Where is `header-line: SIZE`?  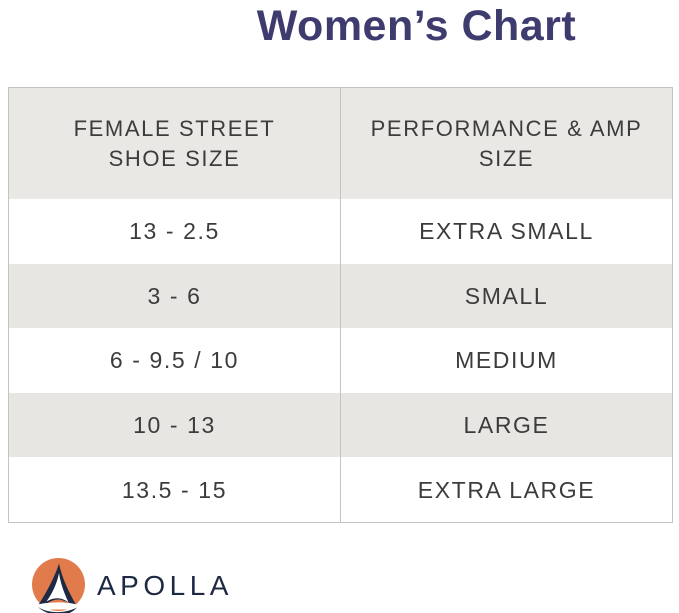
header-line: SIZE is located at coordinates (506, 158).